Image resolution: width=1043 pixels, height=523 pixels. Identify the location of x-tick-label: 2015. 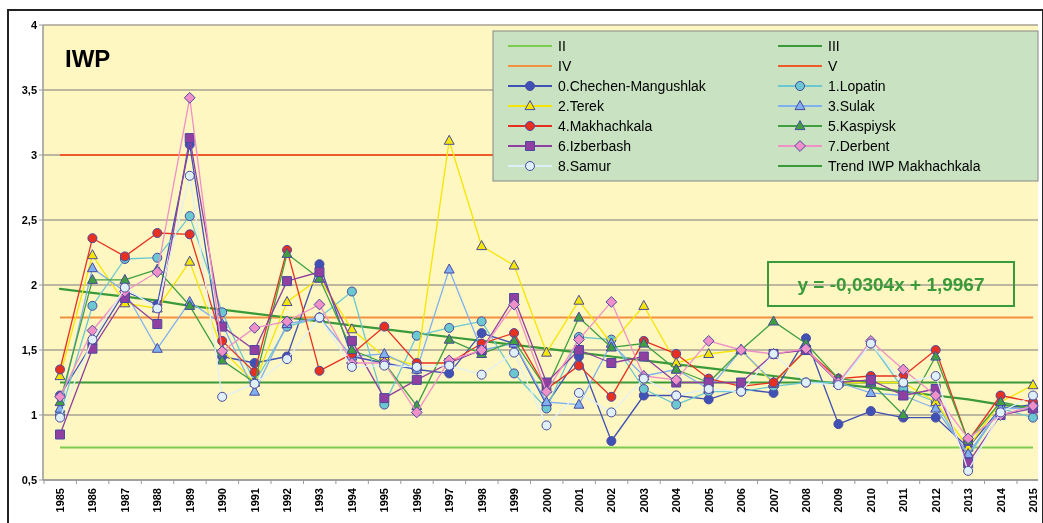
(1033, 500).